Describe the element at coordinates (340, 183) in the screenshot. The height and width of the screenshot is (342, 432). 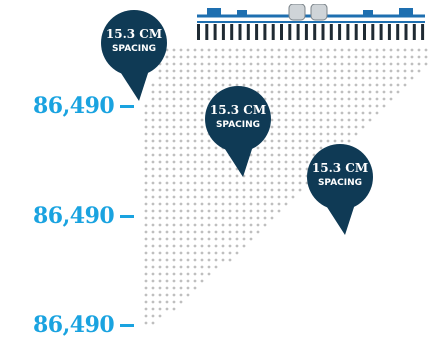
I see `spacing-label: SPACING` at that location.